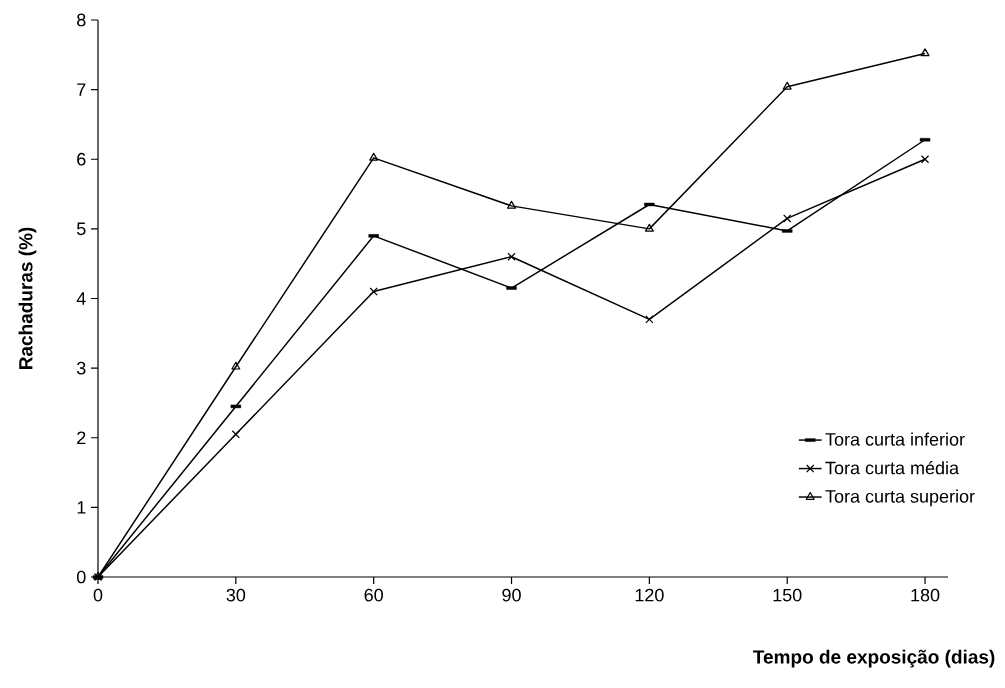 The image size is (1005, 688). Describe the element at coordinates (373, 595) in the screenshot. I see `x-tick-label: 60` at that location.